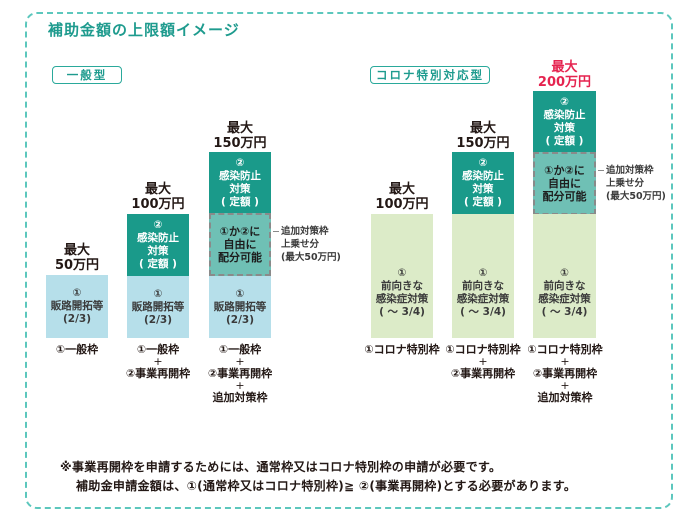  I want to click on general-bar-2-cap: 最大 100万円, so click(158, 197).